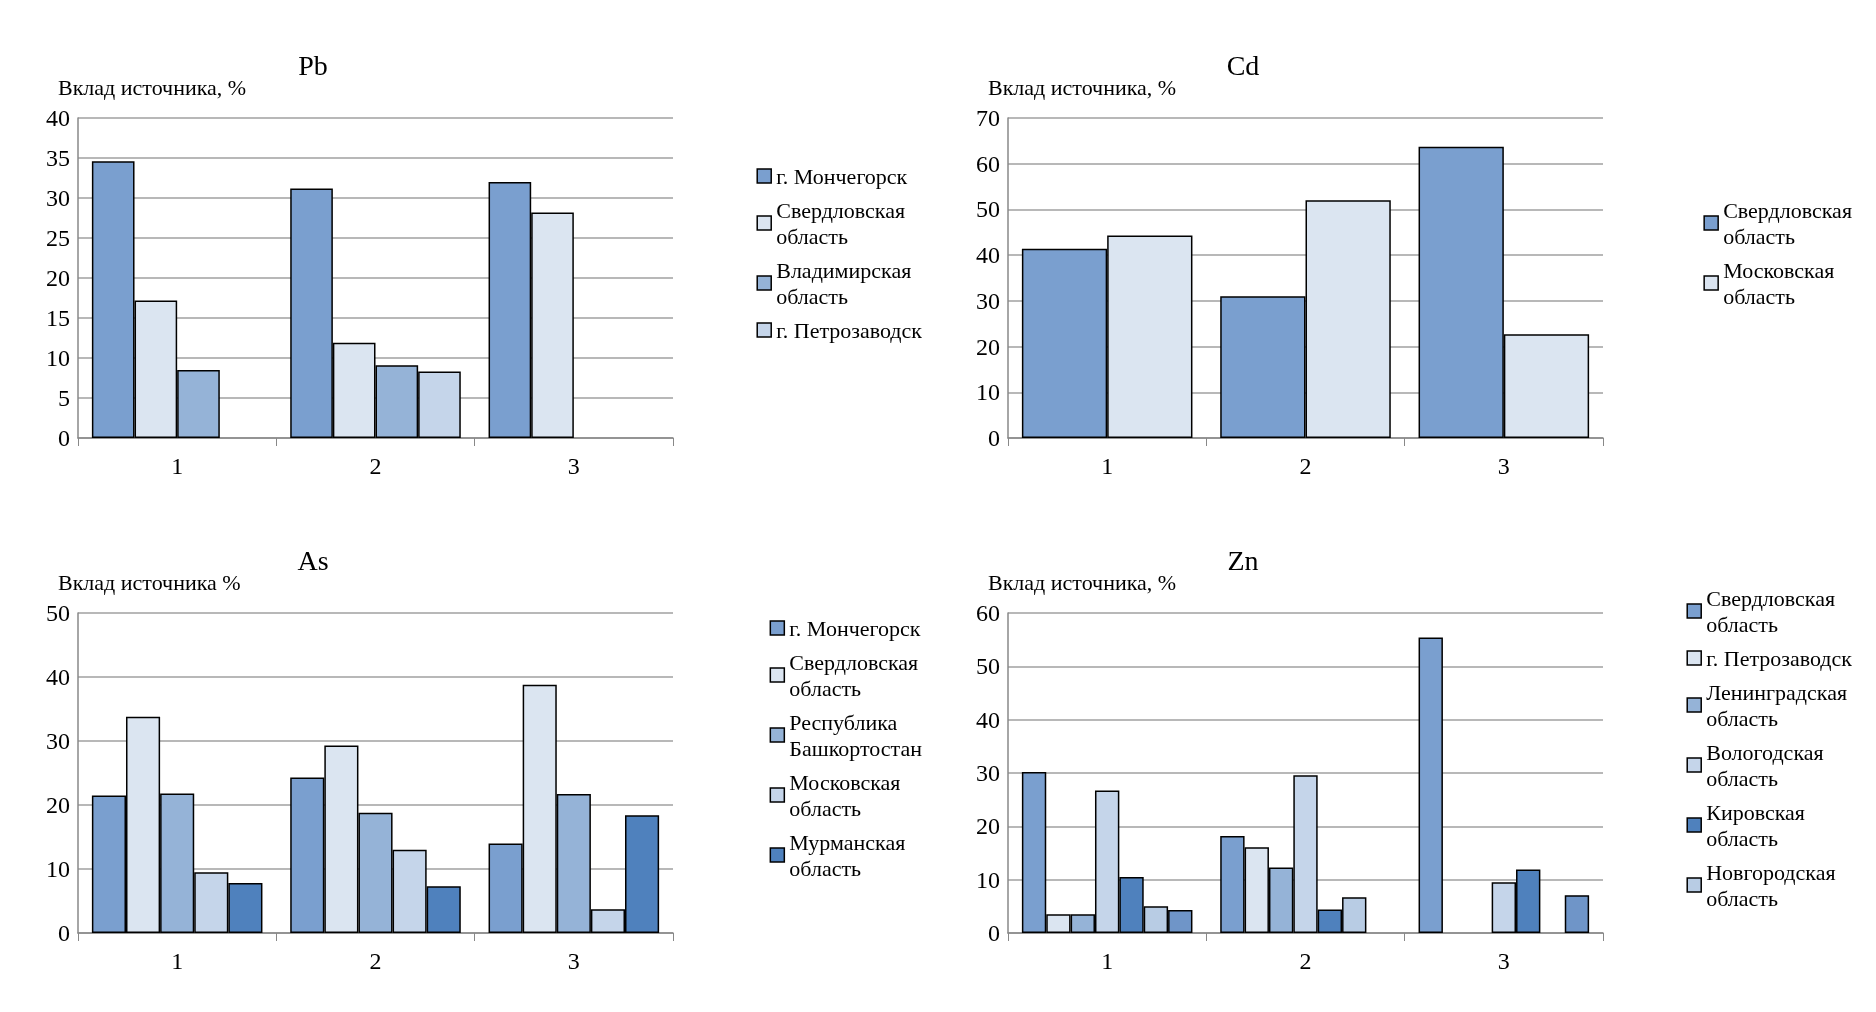 The image size is (1876, 1012). Describe the element at coordinates (313, 560) in the screenshot. I see `chart-title: As` at that location.